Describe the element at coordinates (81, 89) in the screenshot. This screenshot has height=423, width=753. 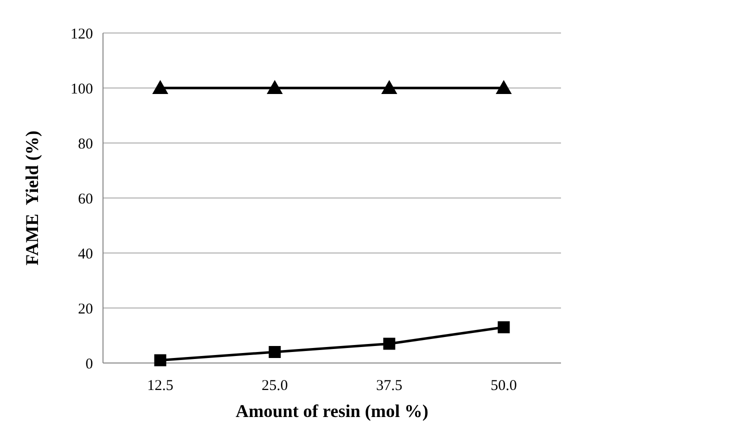
I see `y-tick-label: 100` at that location.